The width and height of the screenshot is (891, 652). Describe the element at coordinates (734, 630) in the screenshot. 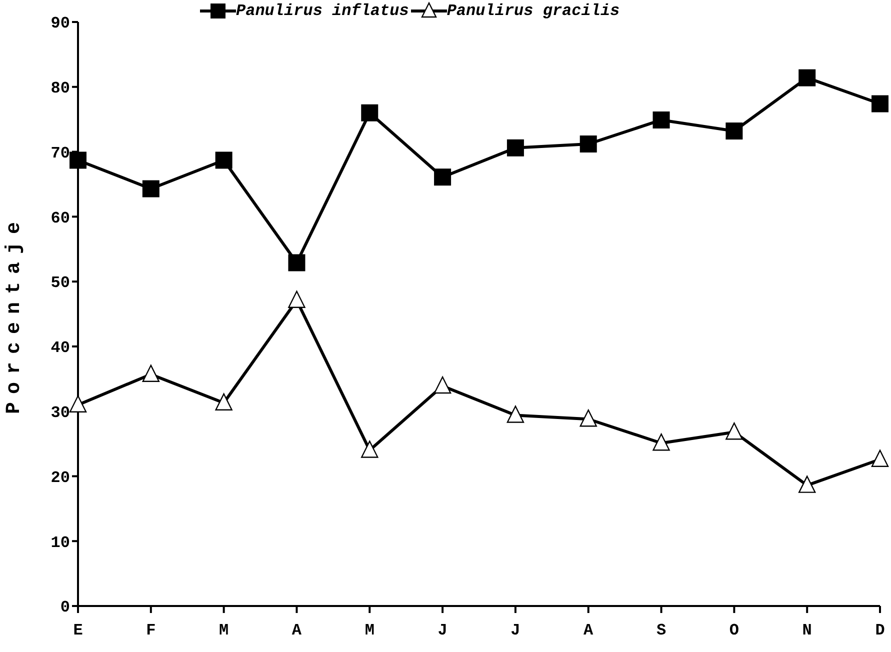

I see `x-tick-label: O` at that location.